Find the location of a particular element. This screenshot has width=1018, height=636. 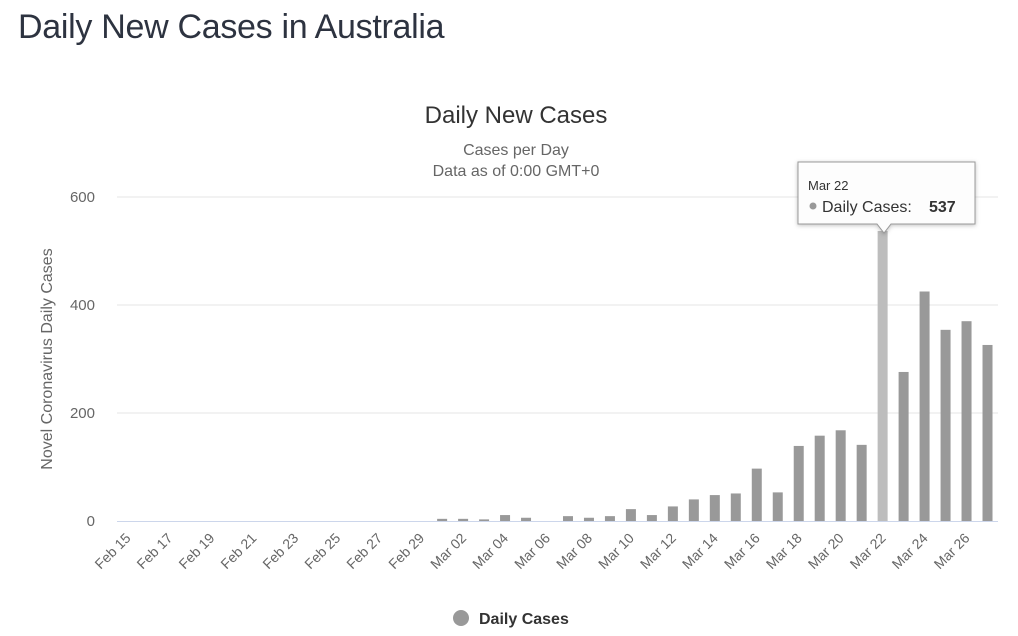

x-tick-label: Feb 19 is located at coordinates (196, 551).